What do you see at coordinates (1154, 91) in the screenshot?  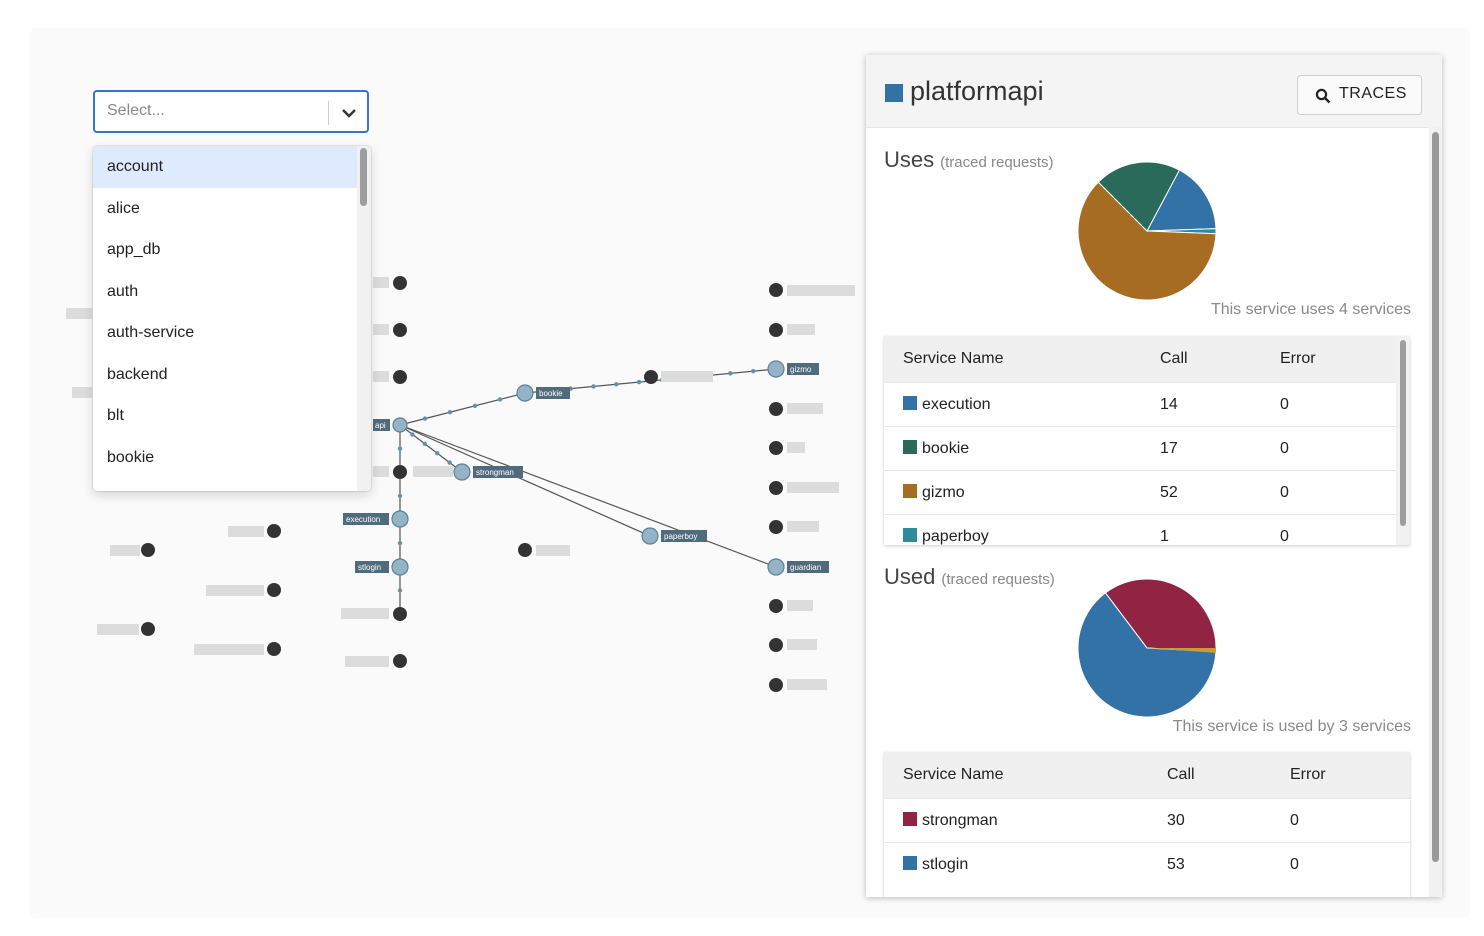 I see `panel-header: platformapi TRACES` at bounding box center [1154, 91].